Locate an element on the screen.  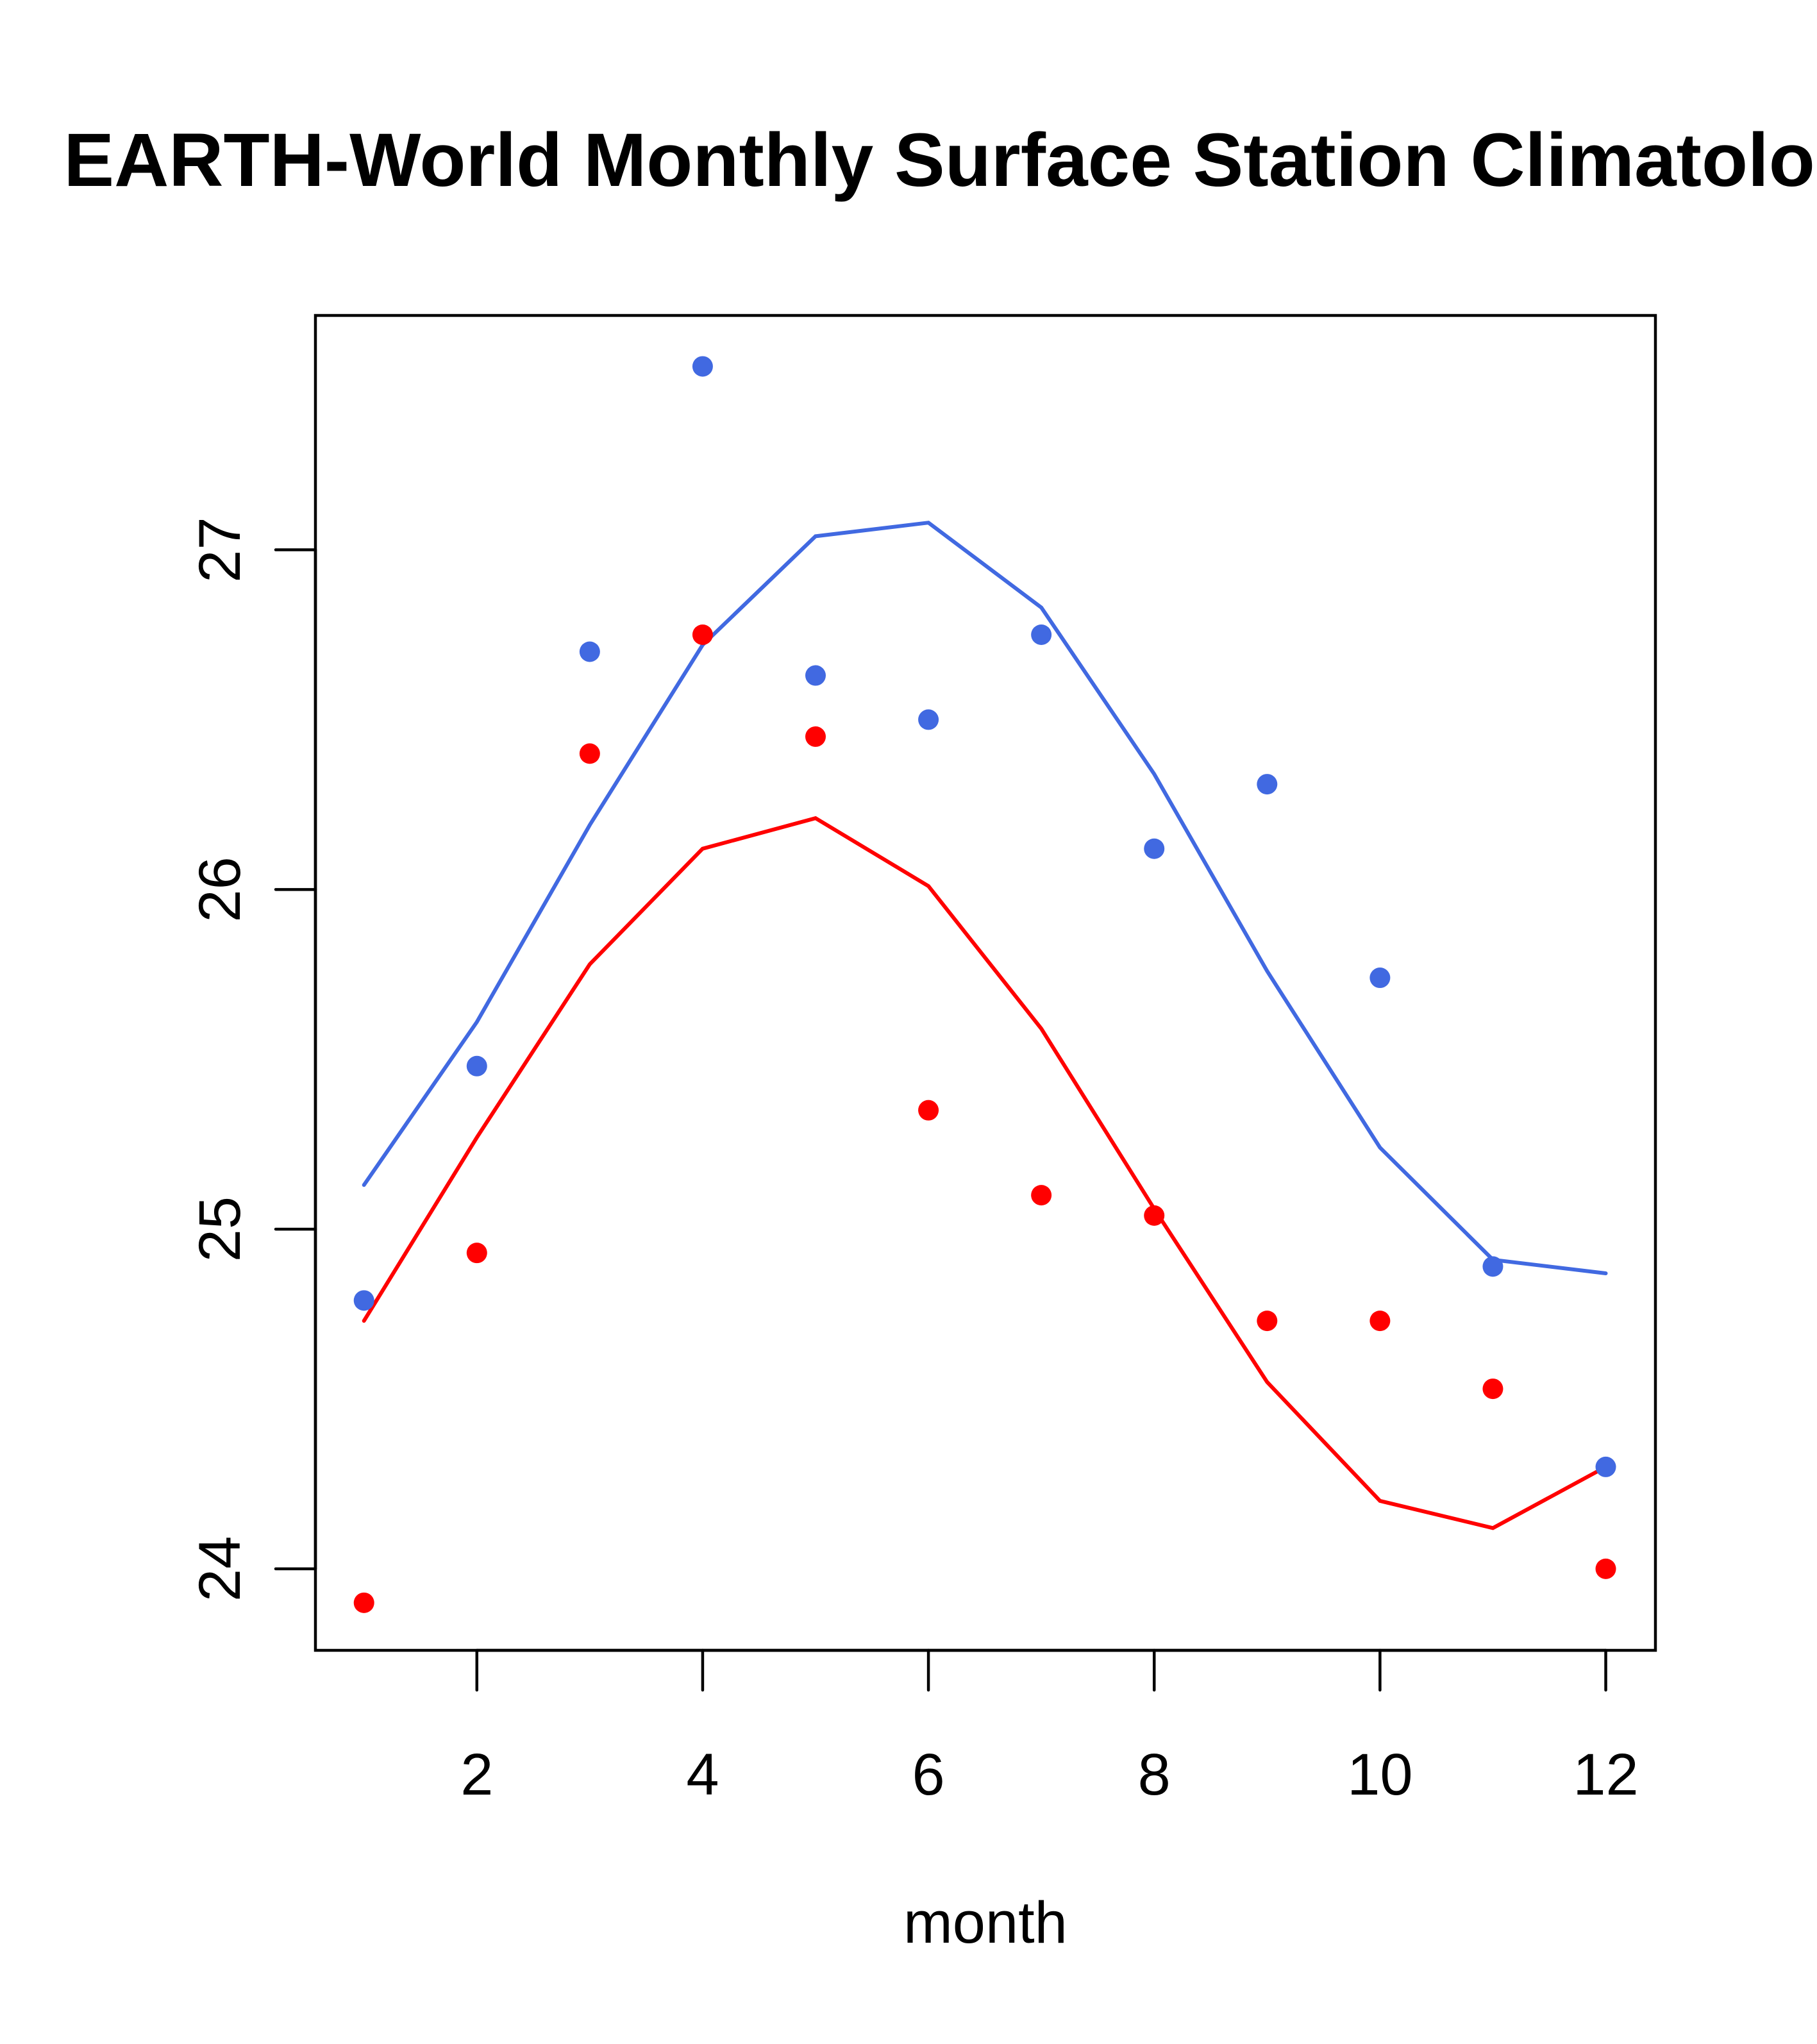
y-tick-label: 27 is located at coordinates (220, 550).